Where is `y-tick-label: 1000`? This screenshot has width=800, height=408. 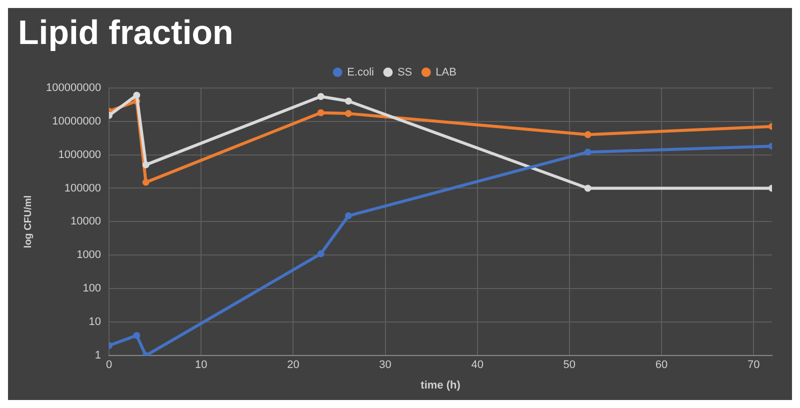
y-tick-label: 1000 is located at coordinates (89, 255).